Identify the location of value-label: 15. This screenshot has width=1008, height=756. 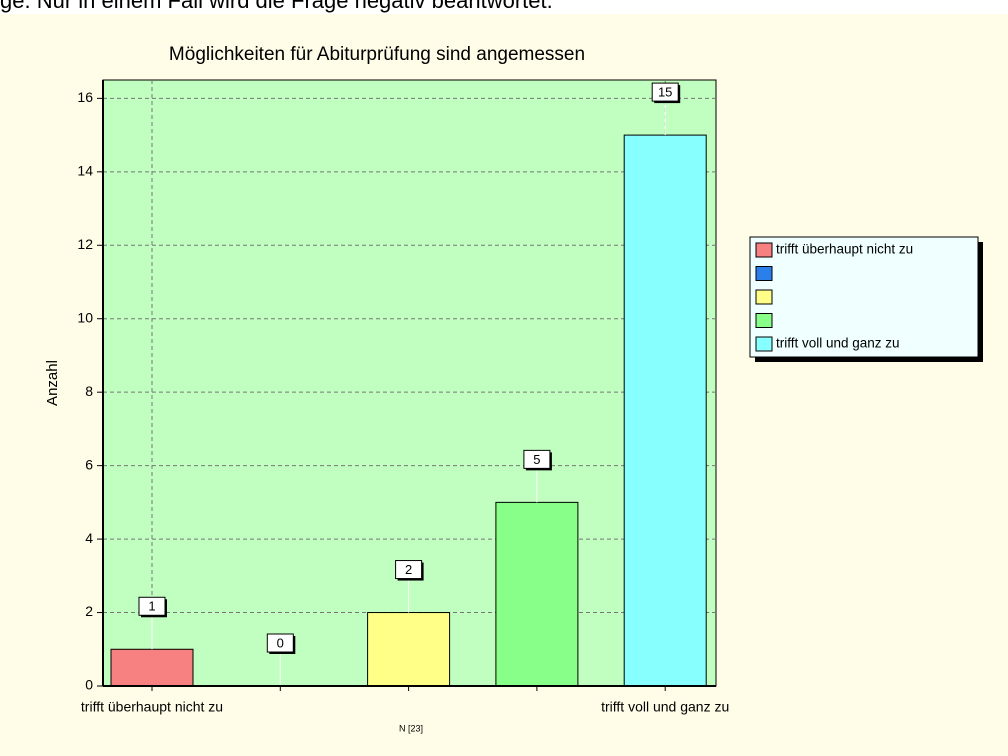
(665, 92).